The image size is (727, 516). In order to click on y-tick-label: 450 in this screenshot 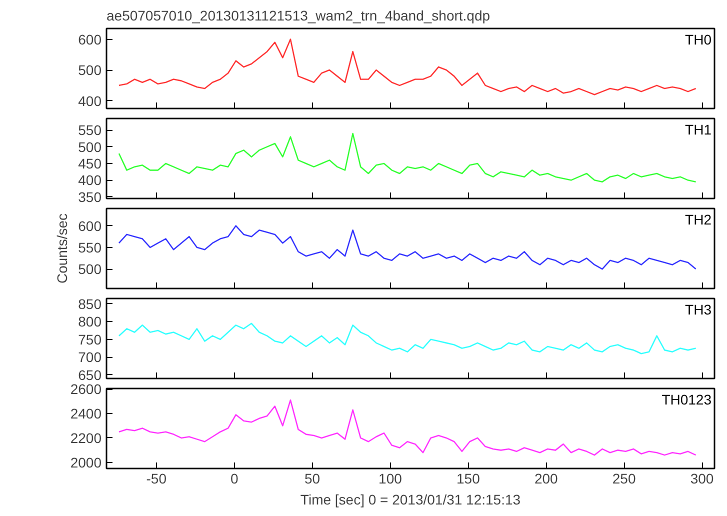, I will do `click(90, 164)`.